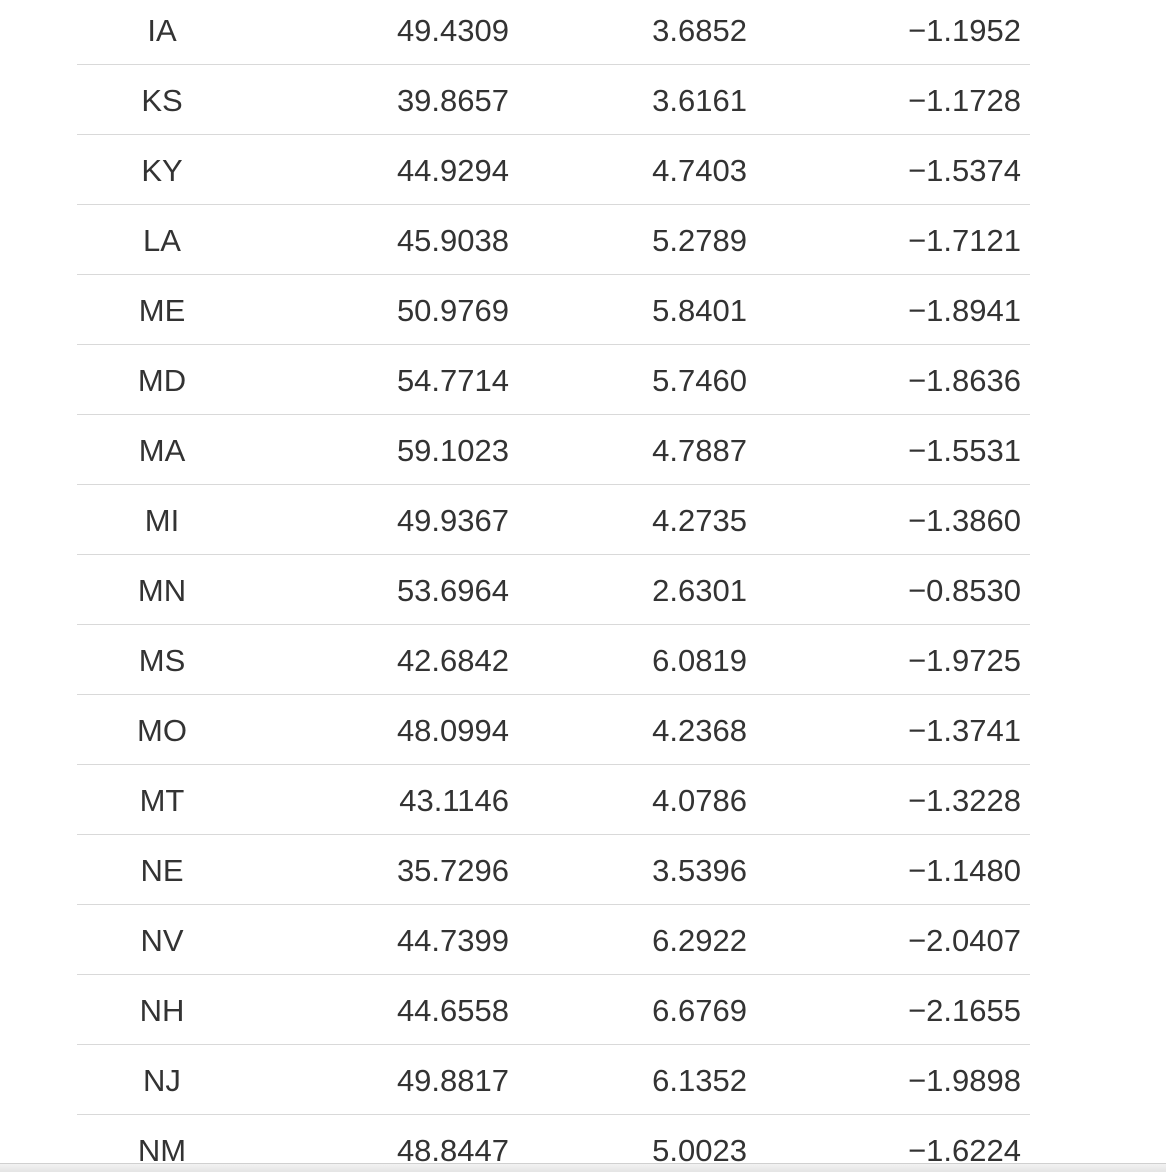  Describe the element at coordinates (964, 1150) in the screenshot. I see `value-cell-3: −1.6224` at that location.